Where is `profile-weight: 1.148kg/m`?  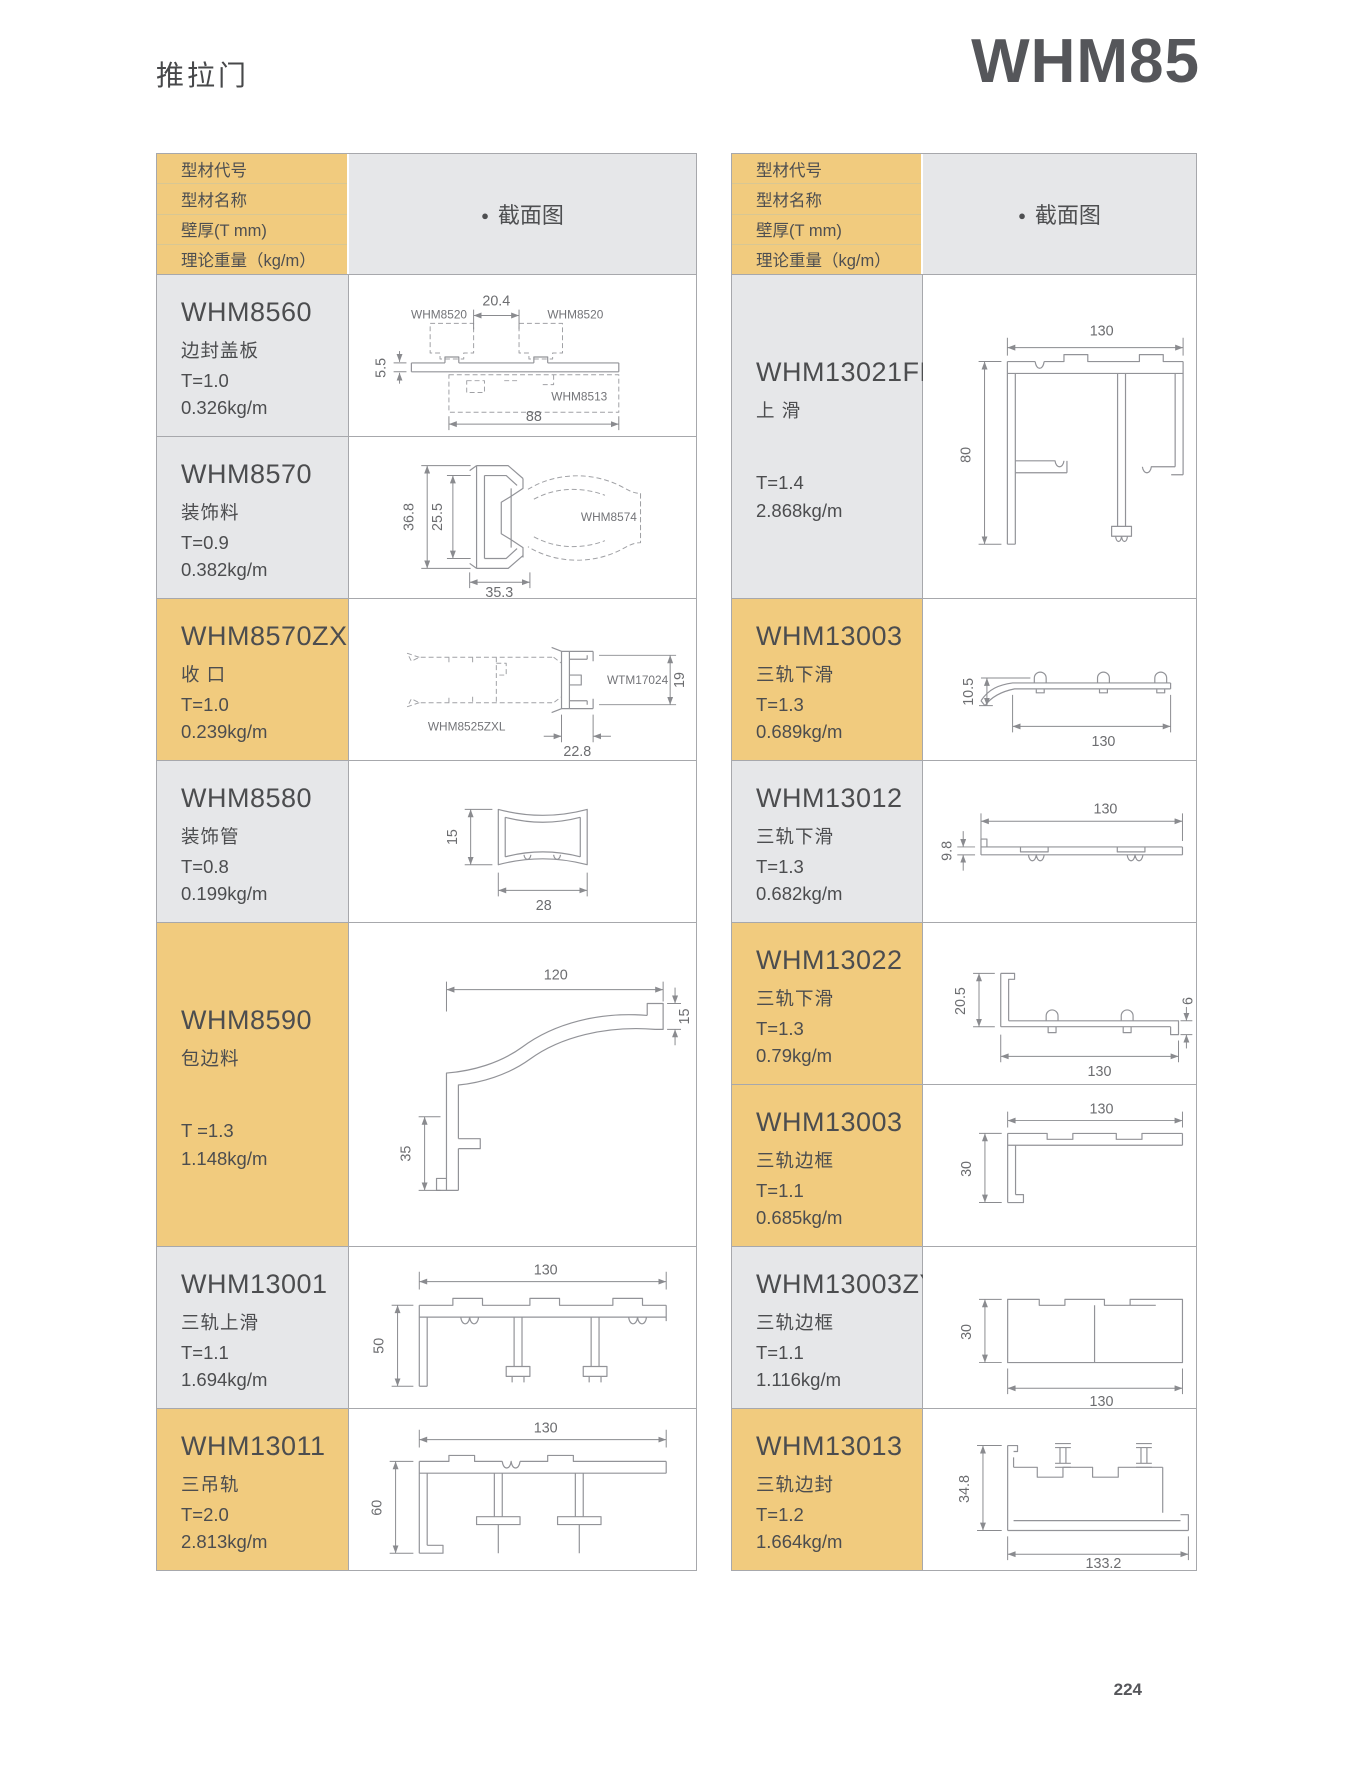
profile-weight: 1.148kg/m is located at coordinates (224, 1158).